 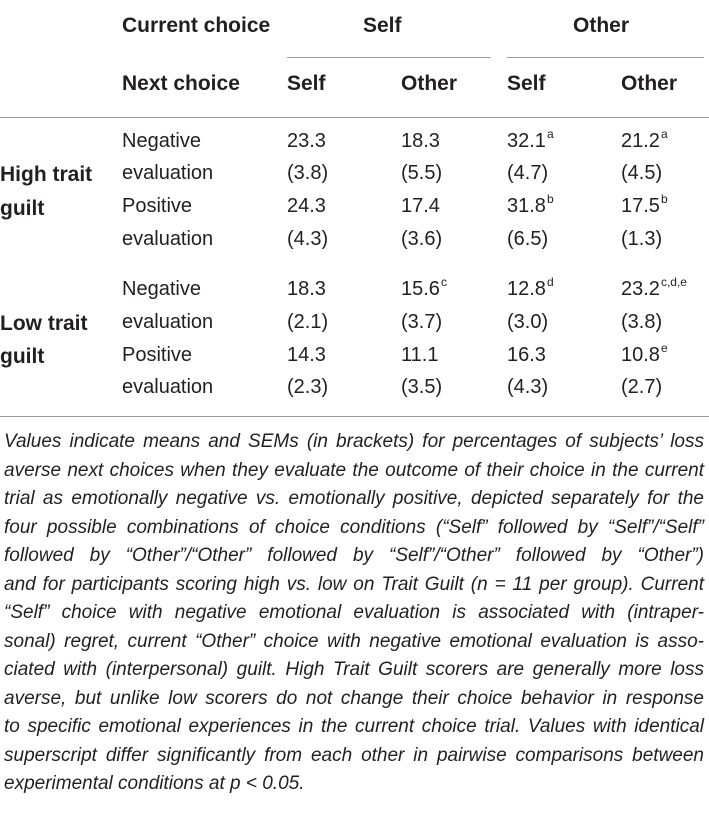 I want to click on mean-cell: 23.2c,d,e, so click(x=654, y=288).